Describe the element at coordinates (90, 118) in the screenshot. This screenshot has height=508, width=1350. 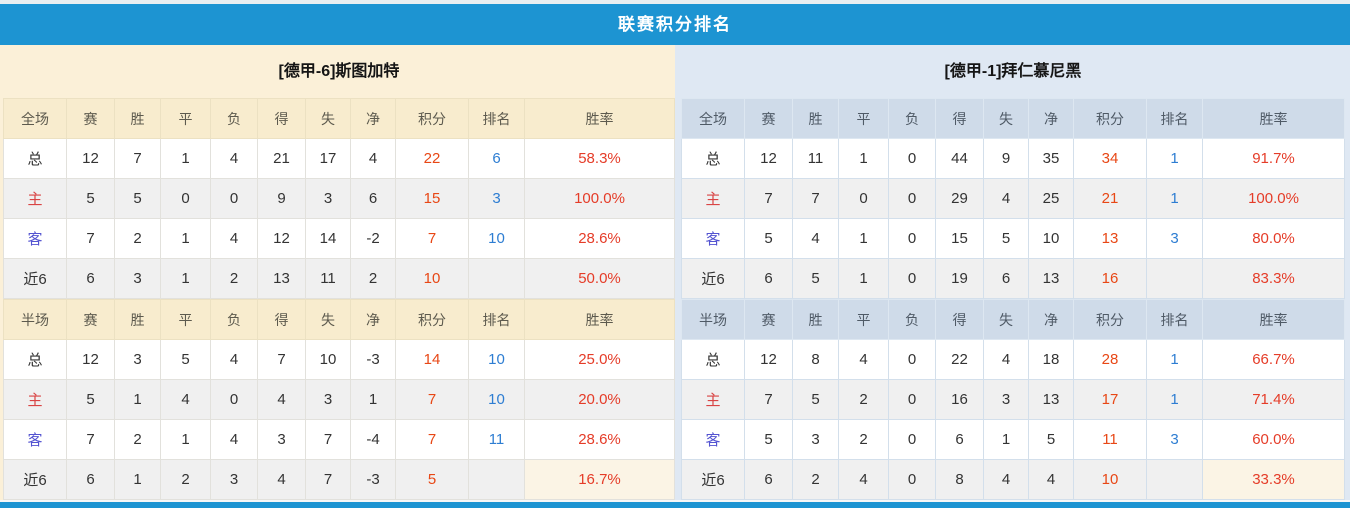
I see `column-header: 赛` at that location.